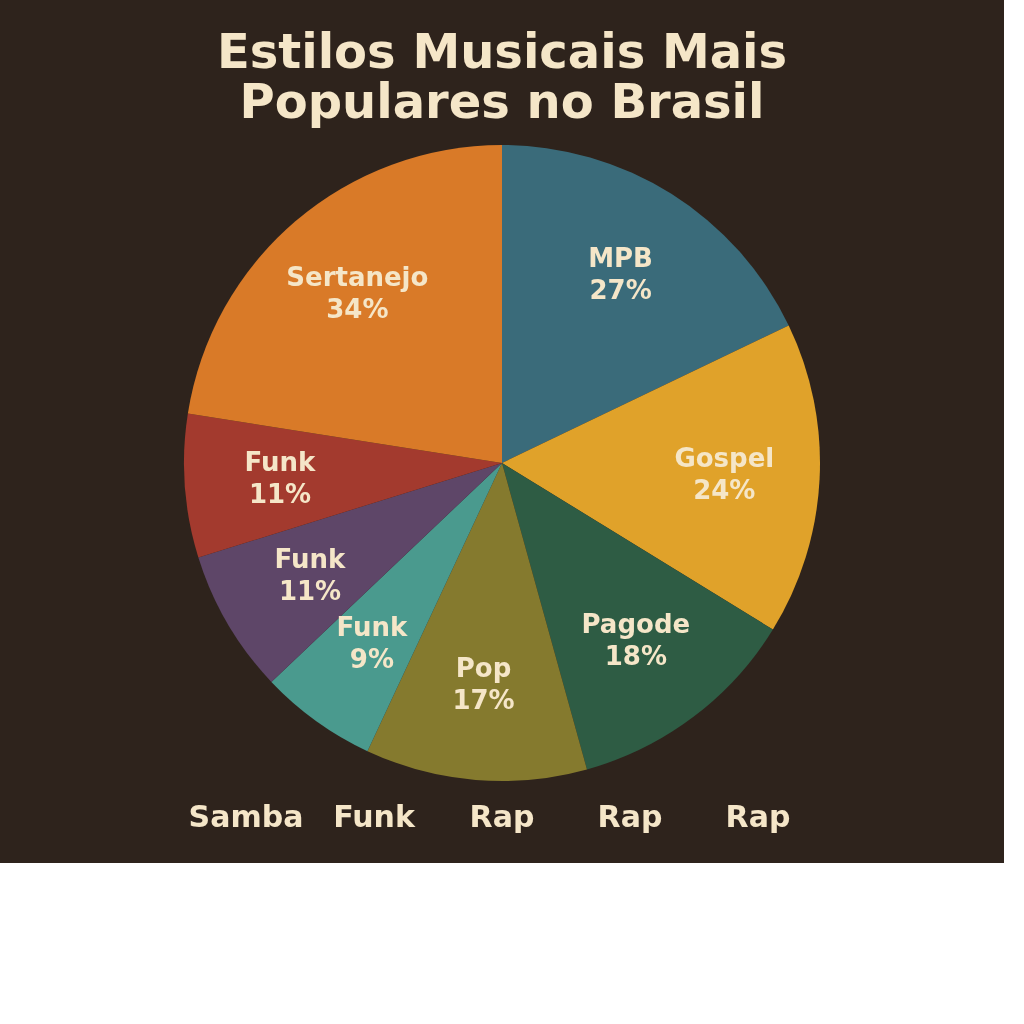 The width and height of the screenshot is (1024, 1024). I want to click on data-label: 9%, so click(371, 658).